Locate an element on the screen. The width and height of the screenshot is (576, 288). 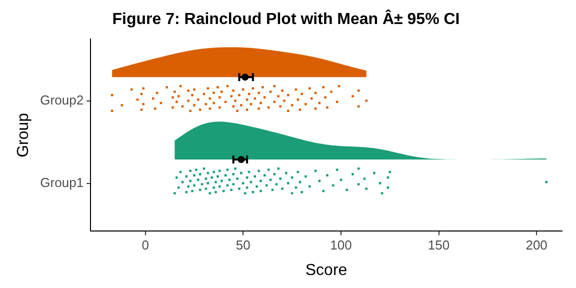
x-tick-label: 50 is located at coordinates (243, 245).